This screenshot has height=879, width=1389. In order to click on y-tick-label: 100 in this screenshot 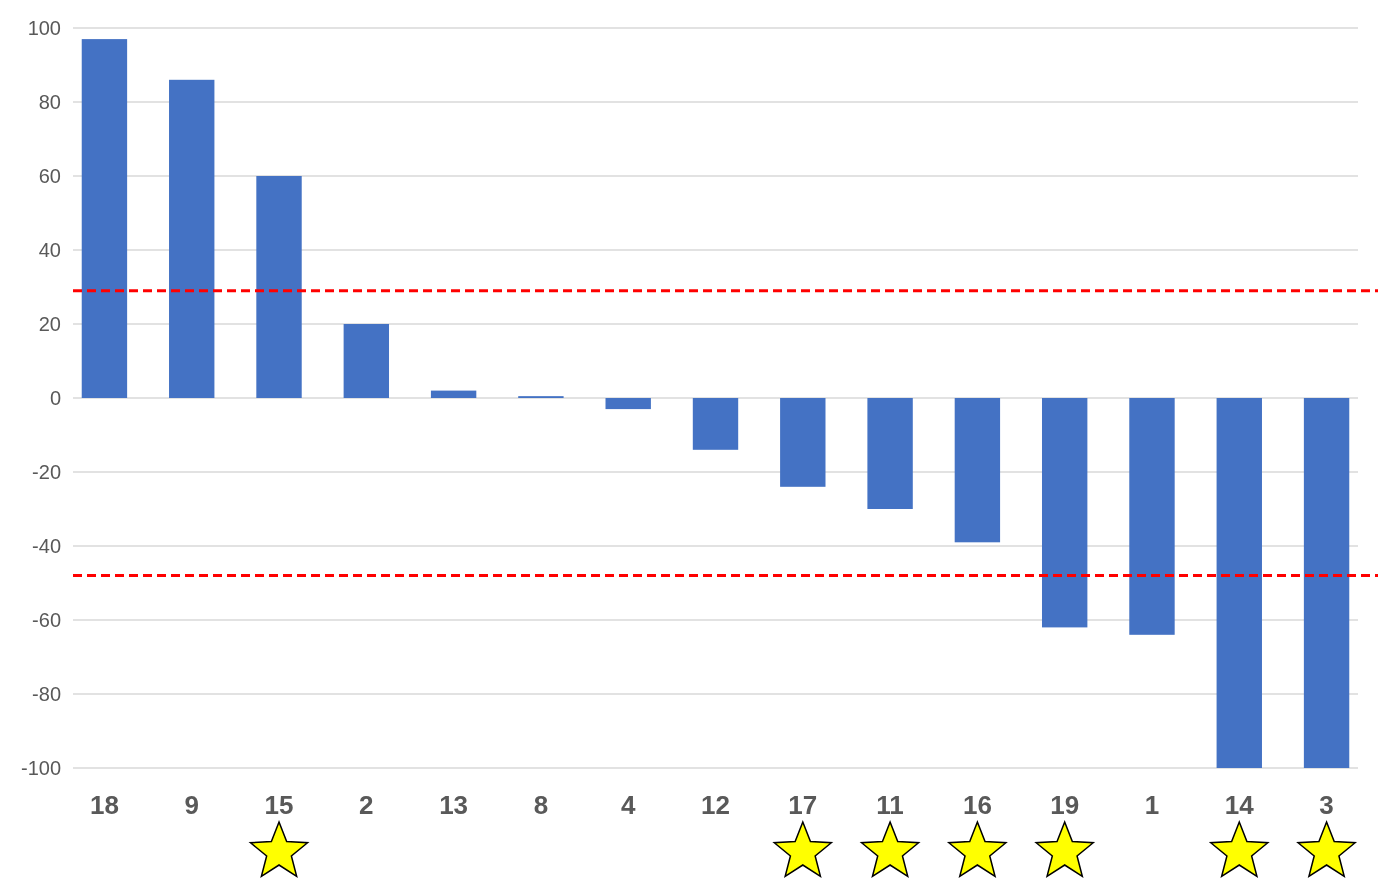, I will do `click(44, 28)`.